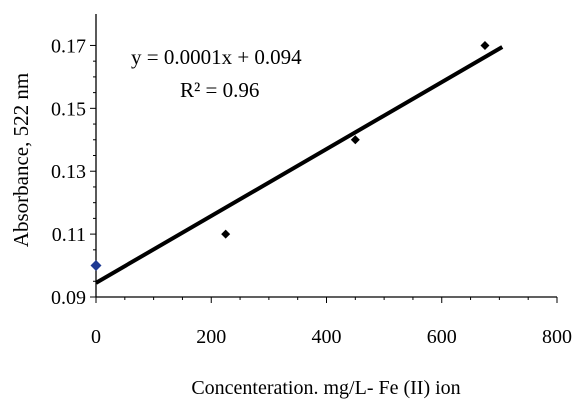  I want to click on x-tick-label: 600, so click(442, 337).